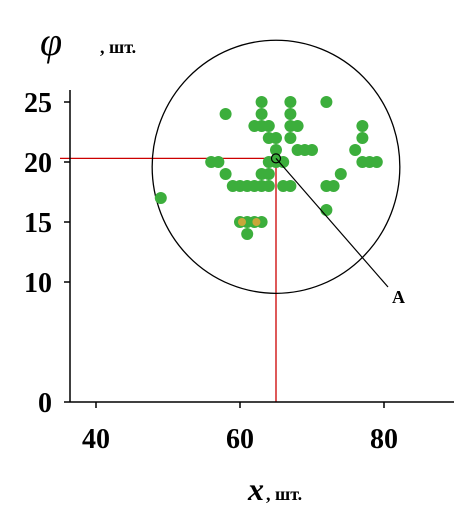 The height and width of the screenshot is (509, 454). What do you see at coordinates (38, 163) in the screenshot?
I see `y-tick-label: 20` at bounding box center [38, 163].